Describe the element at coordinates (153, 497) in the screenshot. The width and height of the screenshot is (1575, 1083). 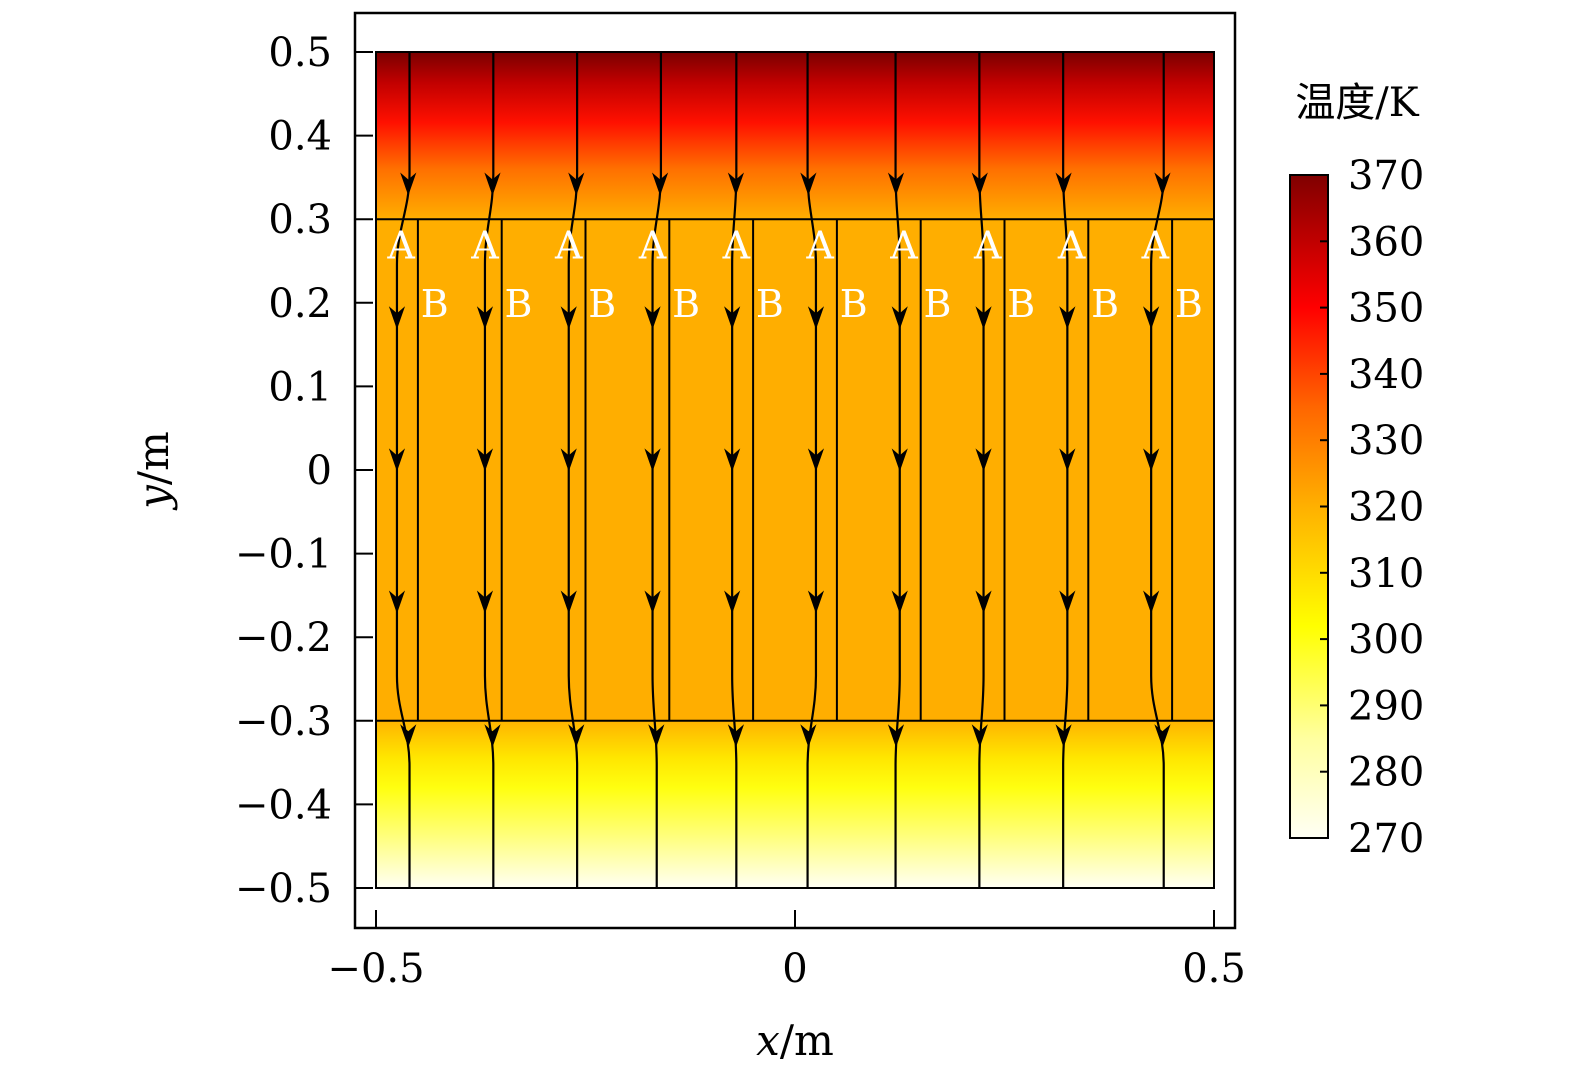
I see `y-axis-var: y` at that location.